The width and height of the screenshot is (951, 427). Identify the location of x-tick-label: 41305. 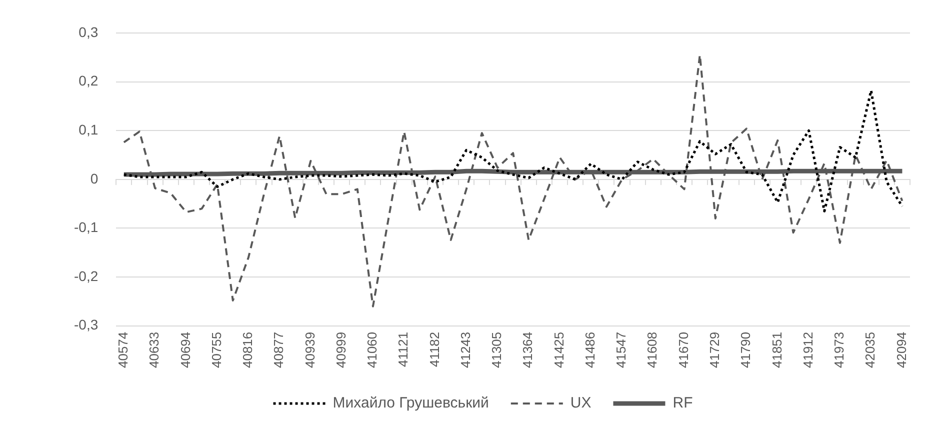
(496, 350).